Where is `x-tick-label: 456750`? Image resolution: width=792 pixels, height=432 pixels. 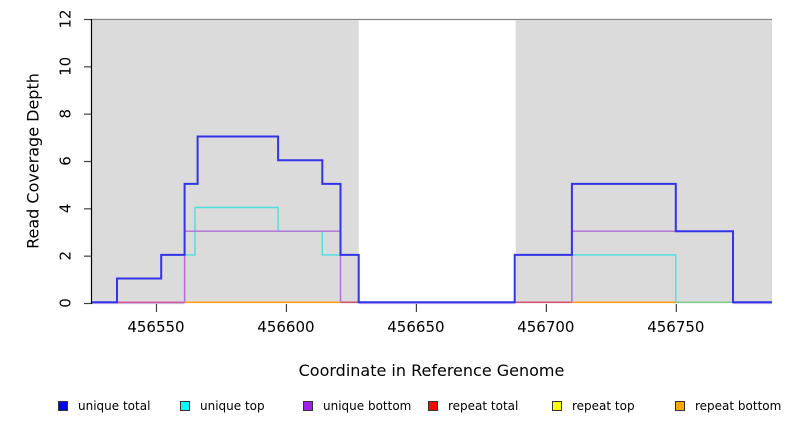 x-tick-label: 456750 is located at coordinates (675, 327).